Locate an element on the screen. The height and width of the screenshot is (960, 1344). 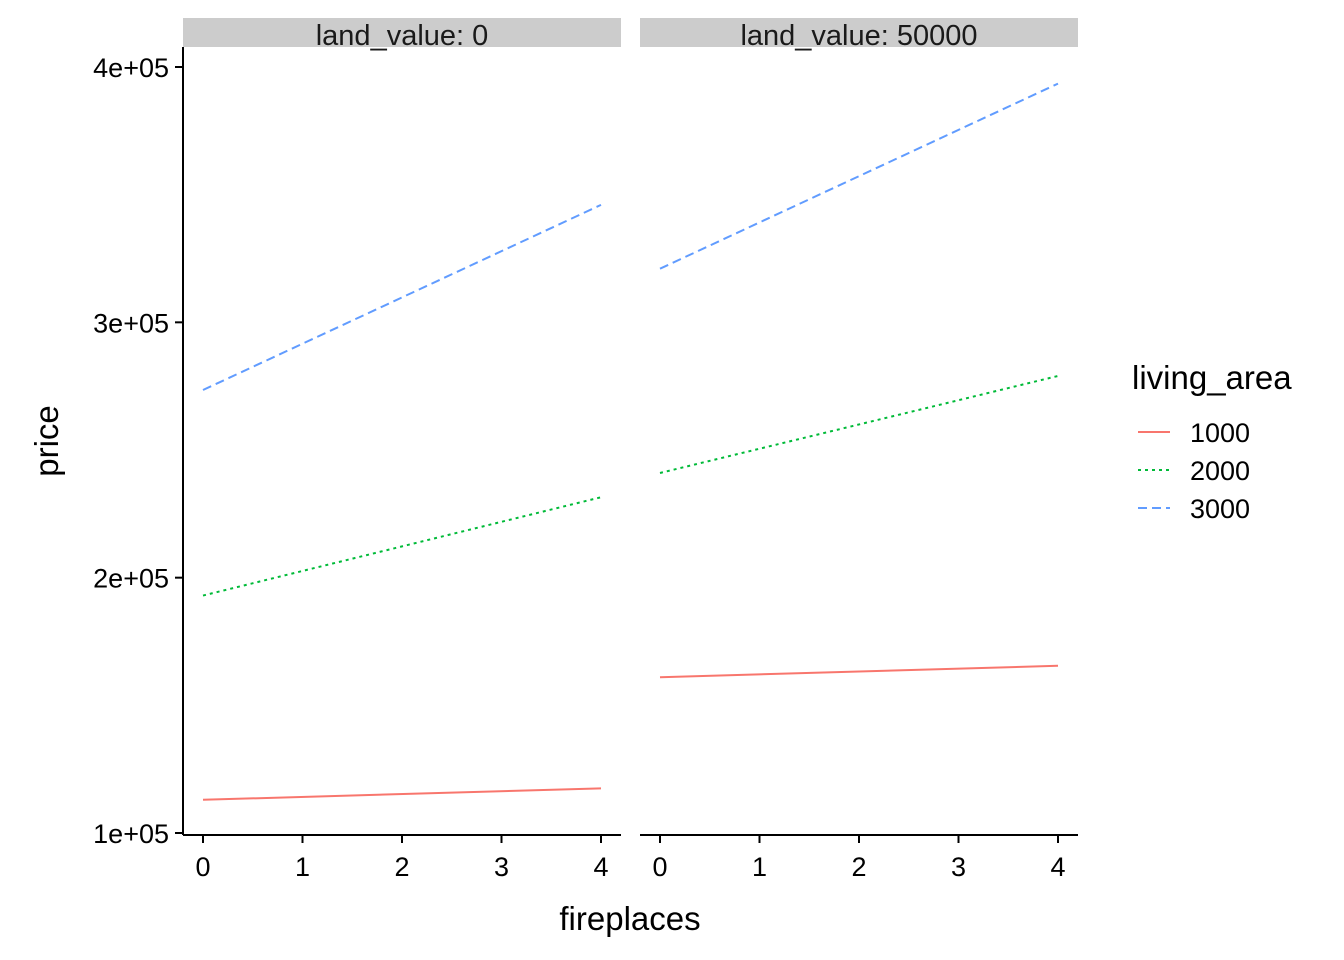
legend: living_area 1000 2000 3000 is located at coordinates (1212, 441).